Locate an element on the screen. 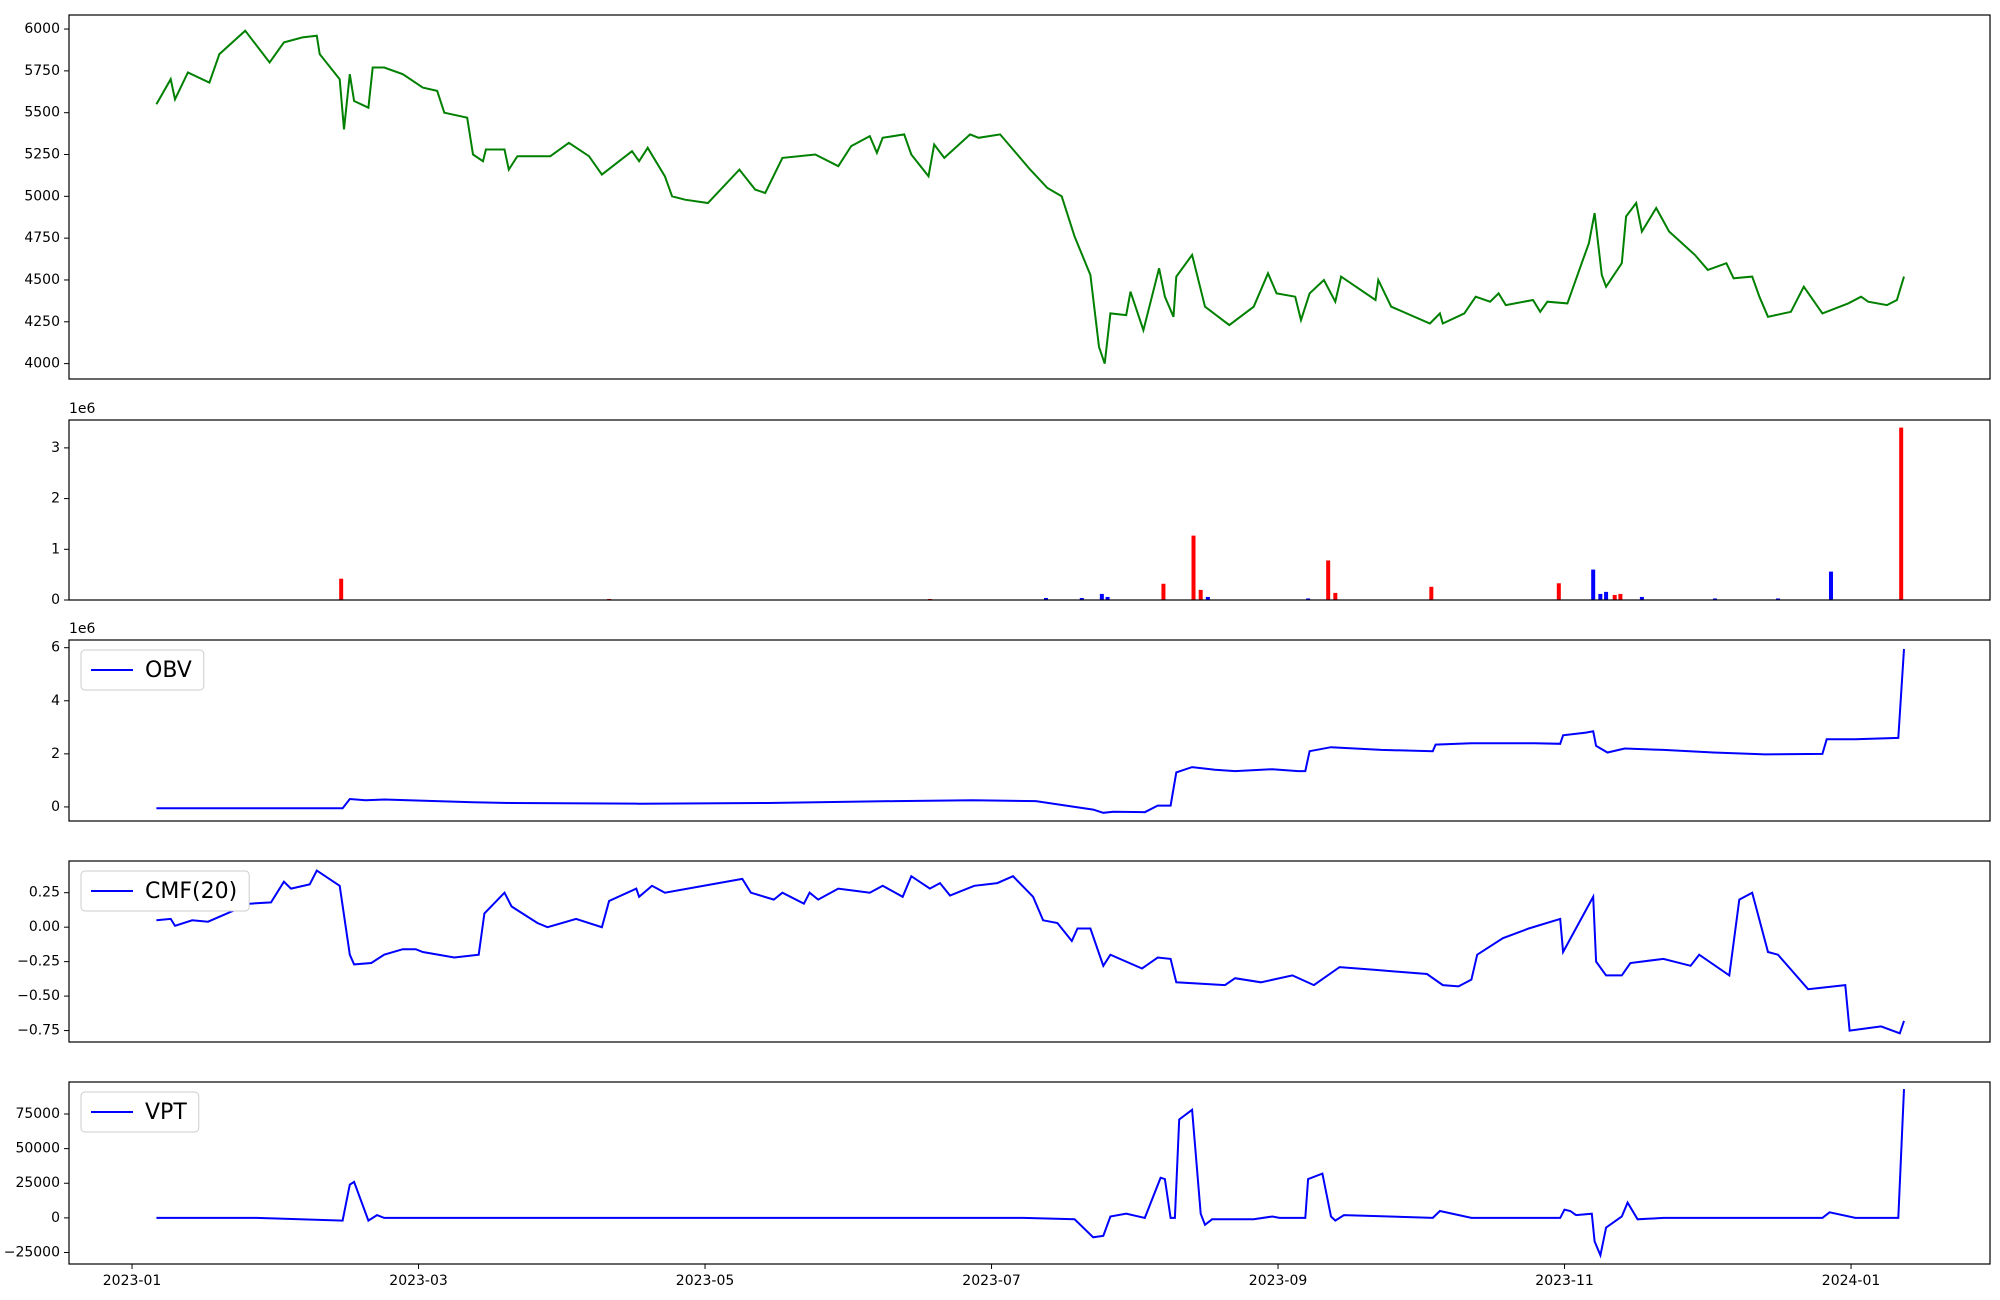 The width and height of the screenshot is (2000, 1300). panel: −0.75 −0.50 −0.25 0.00 0.25 CMF(20) is located at coordinates (1004, 951).